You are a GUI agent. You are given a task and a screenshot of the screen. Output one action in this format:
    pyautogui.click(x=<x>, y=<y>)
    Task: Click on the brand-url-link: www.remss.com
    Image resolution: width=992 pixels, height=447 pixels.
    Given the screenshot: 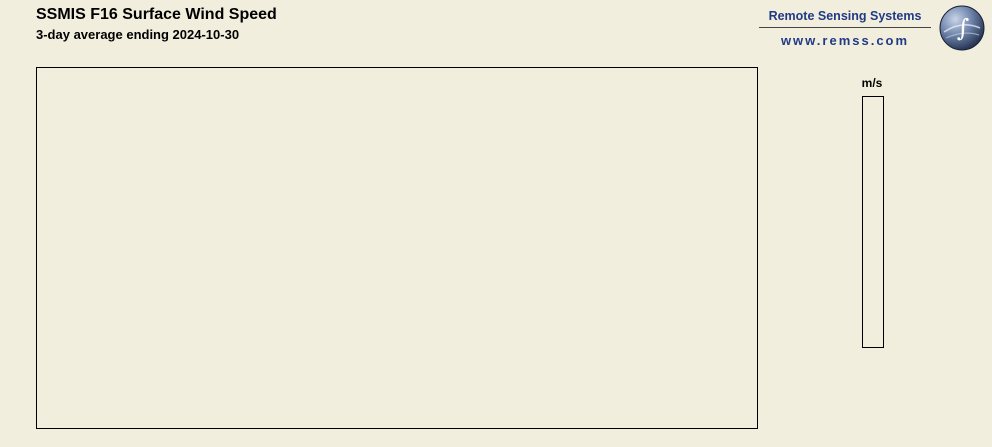 What is the action you would take?
    pyautogui.click(x=845, y=40)
    